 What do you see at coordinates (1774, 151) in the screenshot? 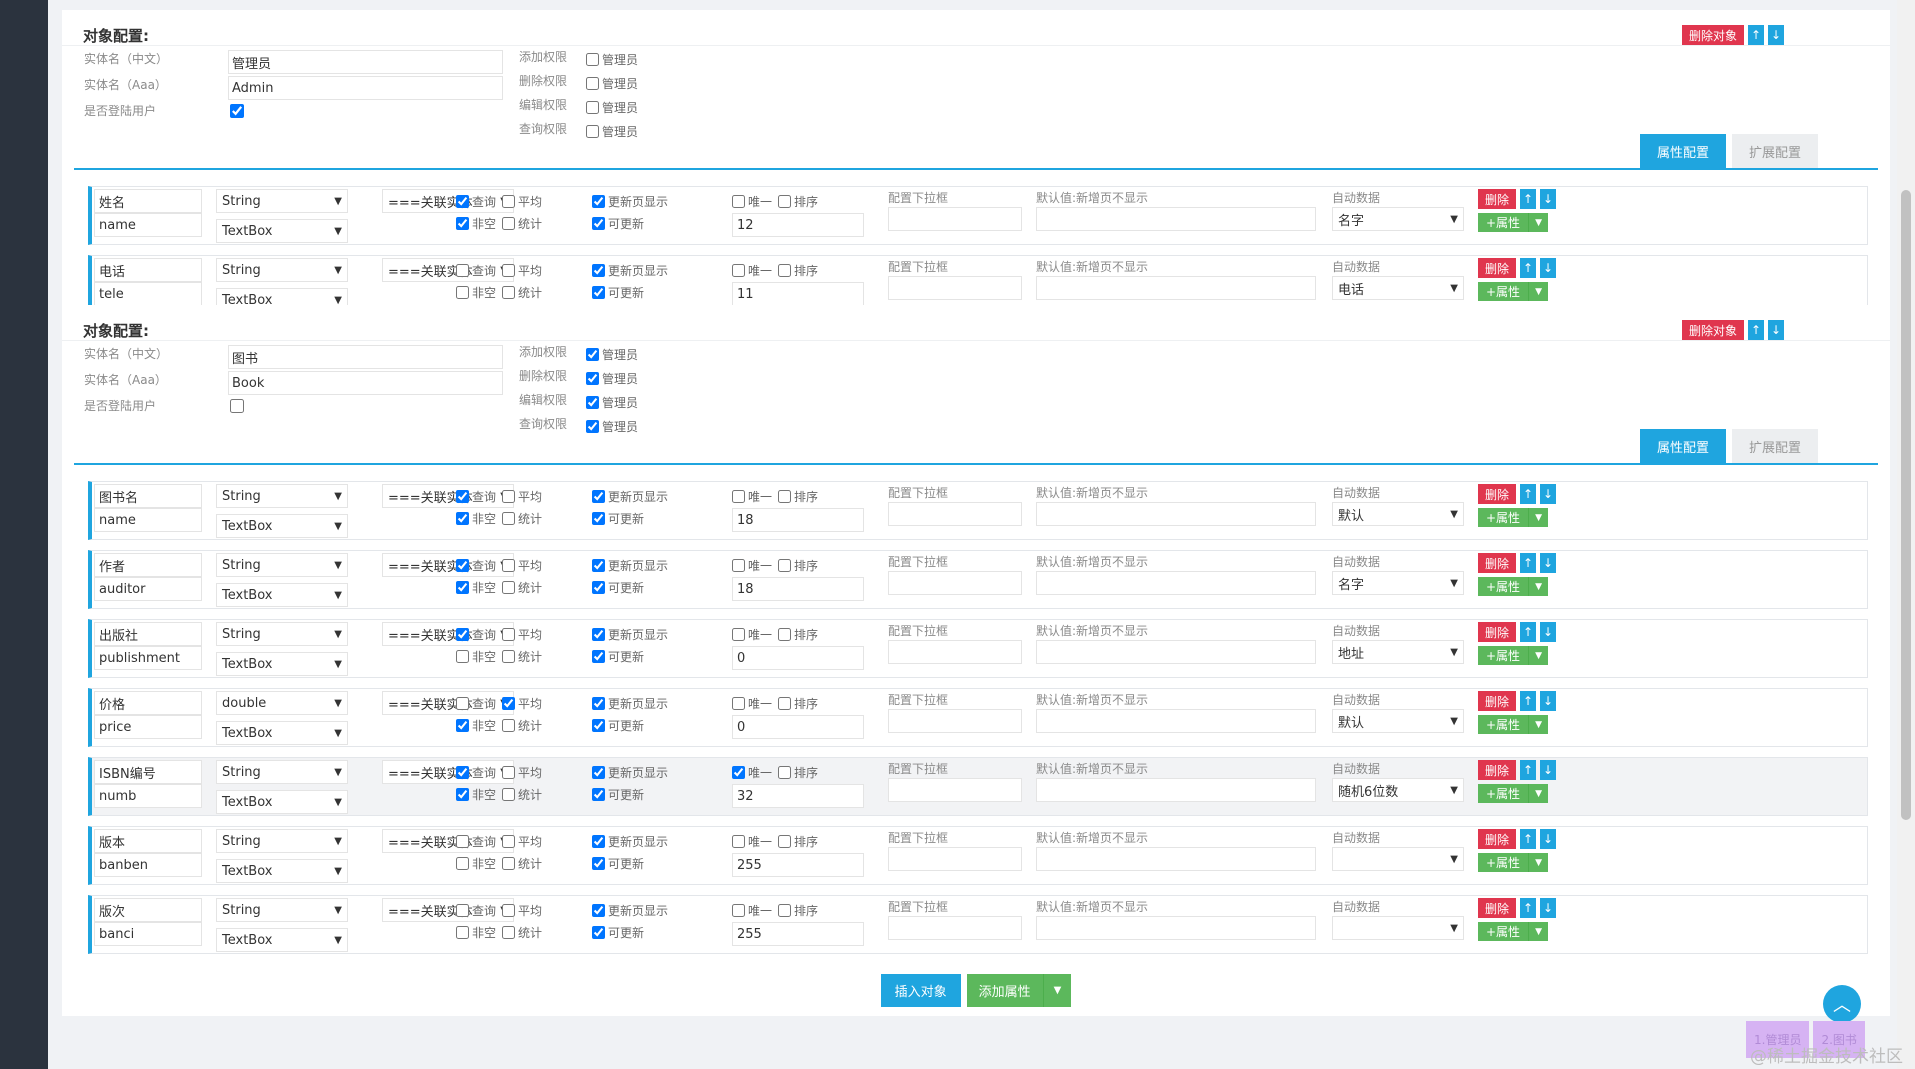
I see `tab-extension-config: 扩展配置` at bounding box center [1774, 151].